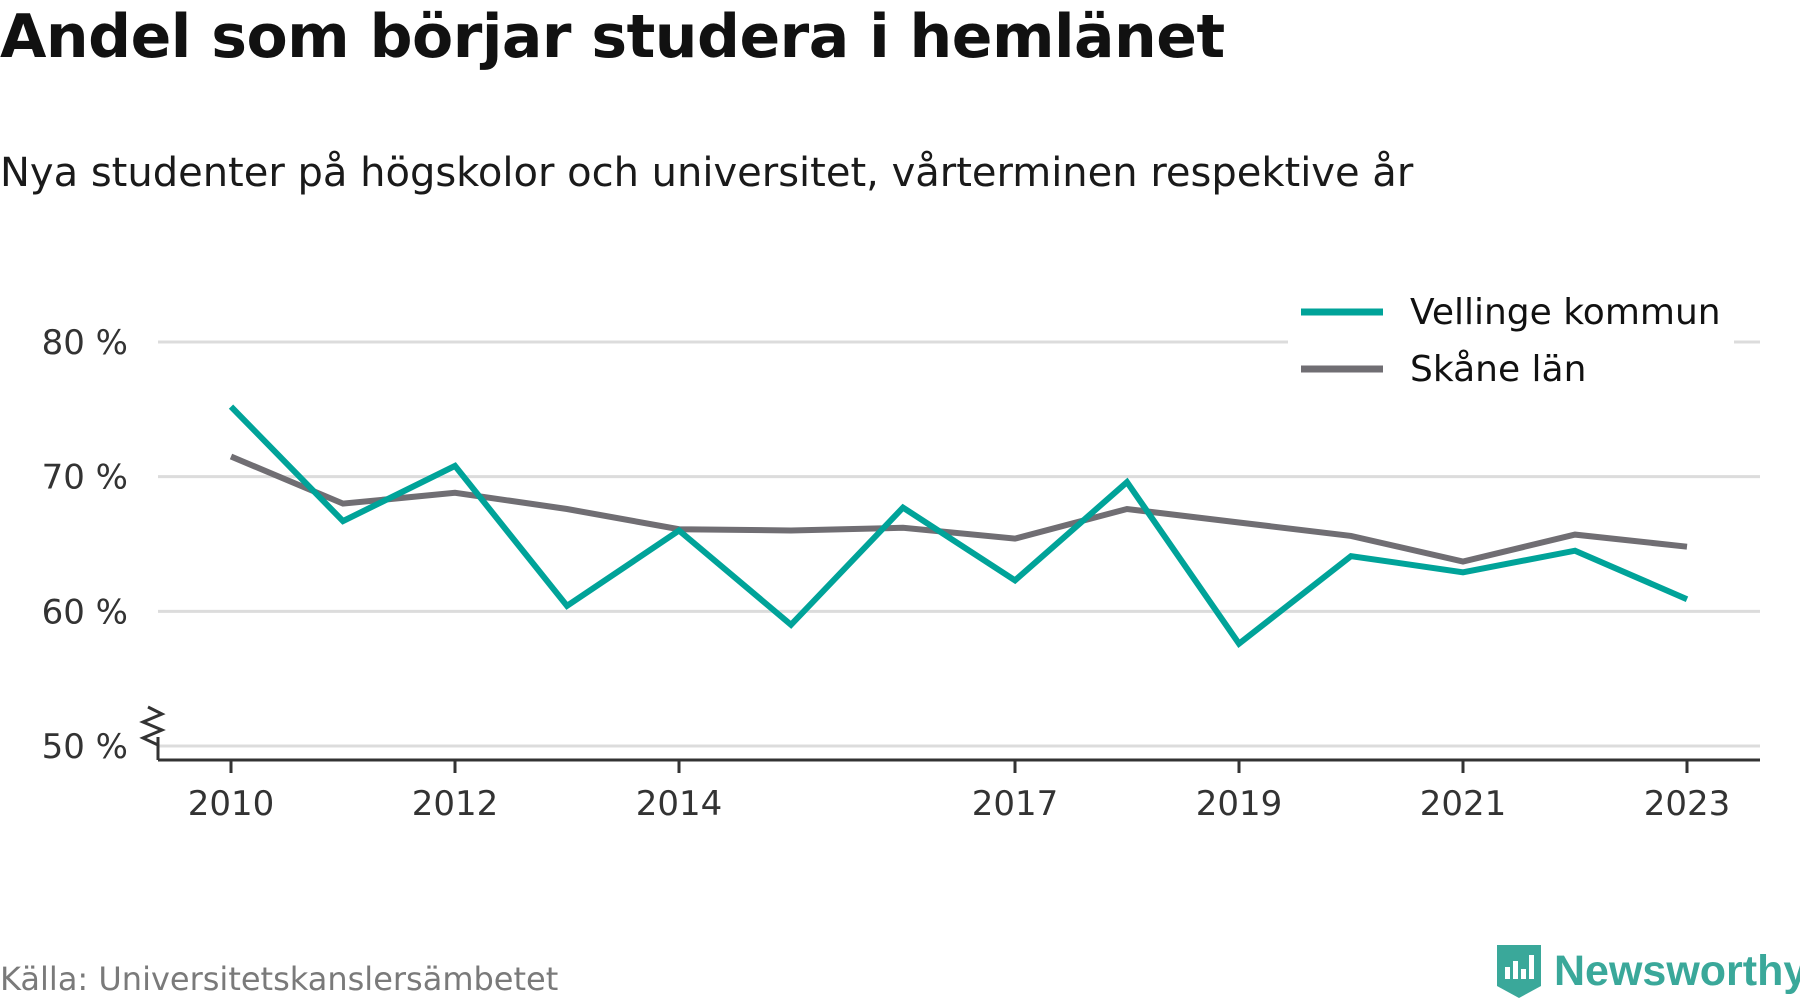 The height and width of the screenshot is (1002, 1800). What do you see at coordinates (1687, 804) in the screenshot?
I see `x-tick-label: 2023` at bounding box center [1687, 804].